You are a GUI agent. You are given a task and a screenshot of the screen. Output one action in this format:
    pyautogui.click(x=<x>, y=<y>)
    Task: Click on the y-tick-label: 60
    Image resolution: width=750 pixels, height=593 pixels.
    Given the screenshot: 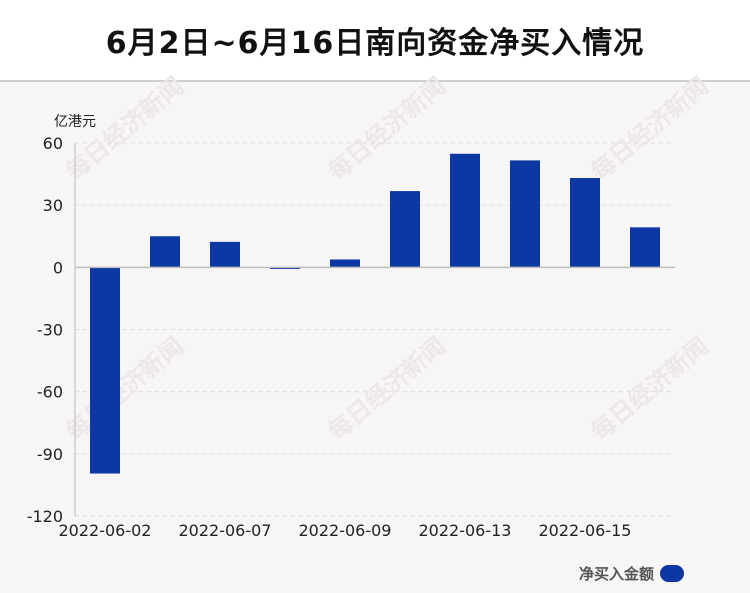 What is the action you would take?
    pyautogui.click(x=53, y=143)
    